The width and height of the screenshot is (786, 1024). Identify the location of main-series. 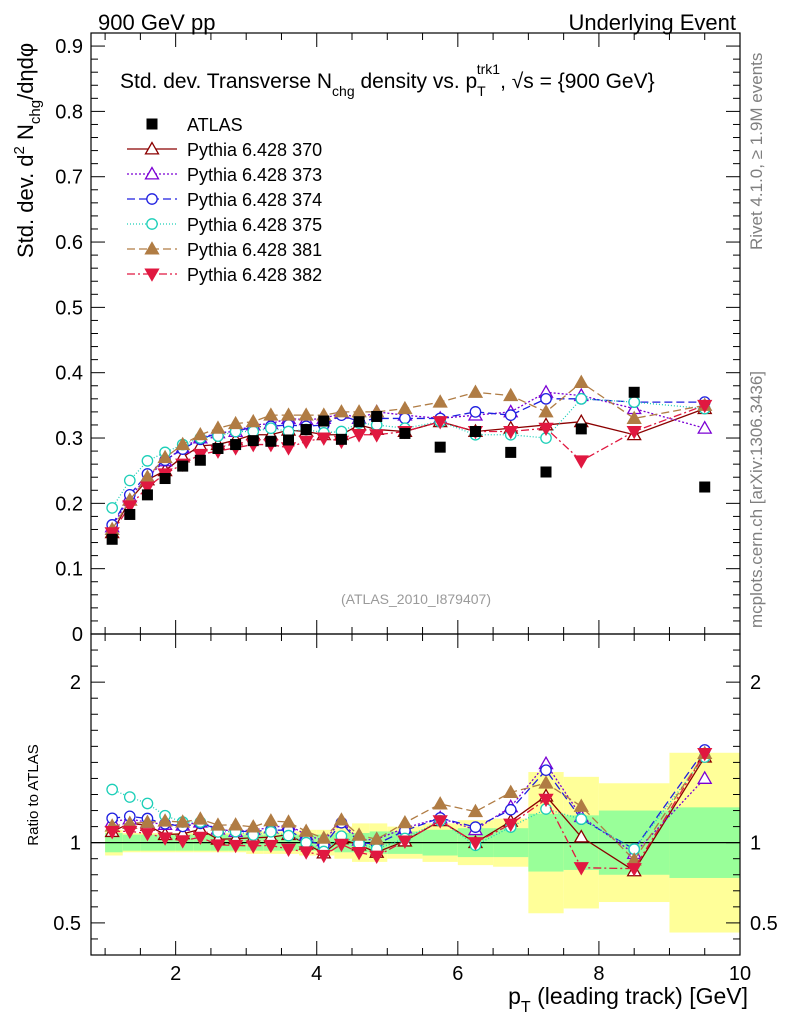
(408, 459).